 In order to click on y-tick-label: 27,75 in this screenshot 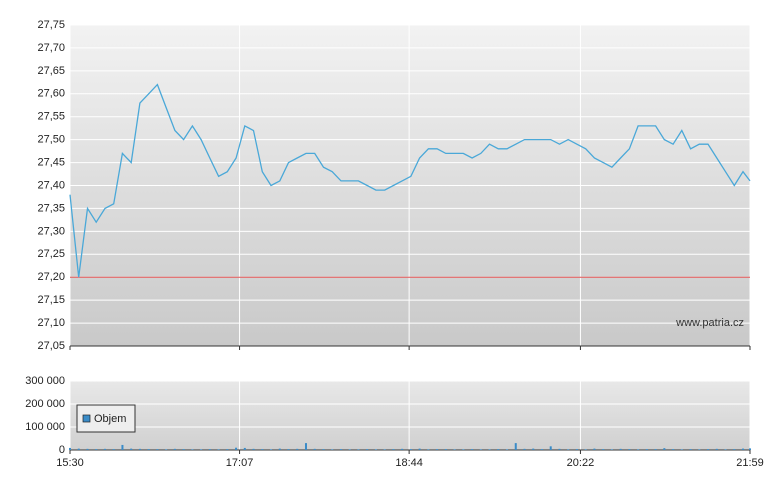, I will do `click(51, 25)`.